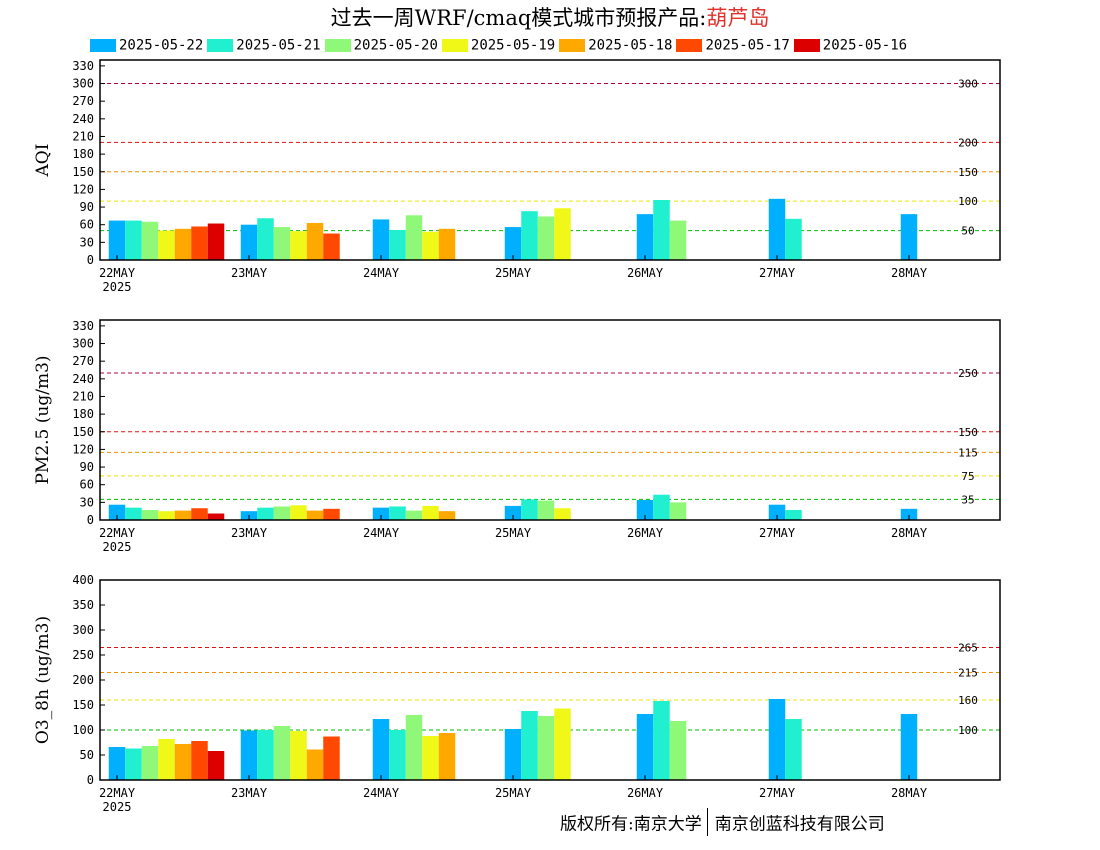 This screenshot has height=850, width=1100. Describe the element at coordinates (83, 680) in the screenshot. I see `y-tick-label: 200` at that location.